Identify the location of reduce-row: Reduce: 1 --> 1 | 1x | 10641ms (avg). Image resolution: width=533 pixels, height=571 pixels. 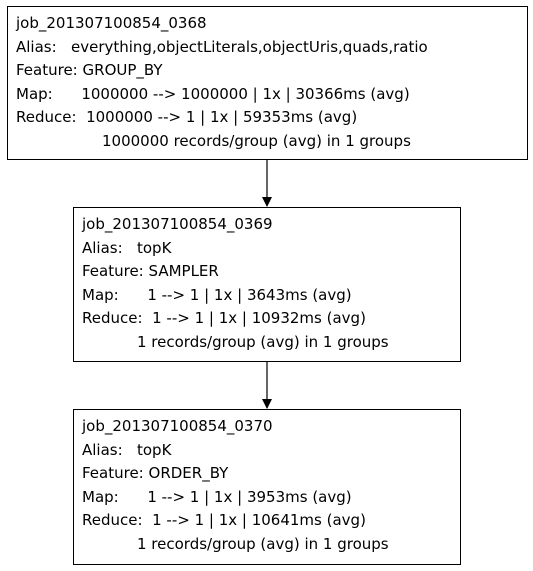
(271, 521).